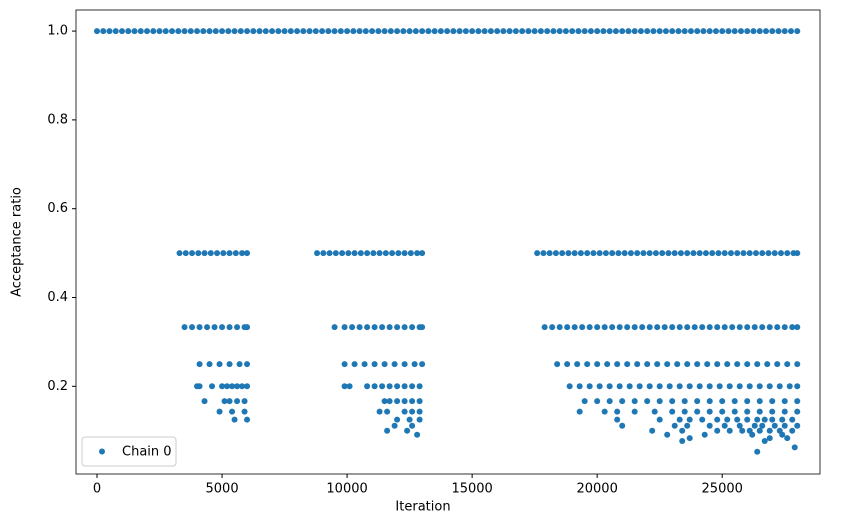  Describe the element at coordinates (471, 489) in the screenshot. I see `x-tick-label: 15000` at that location.